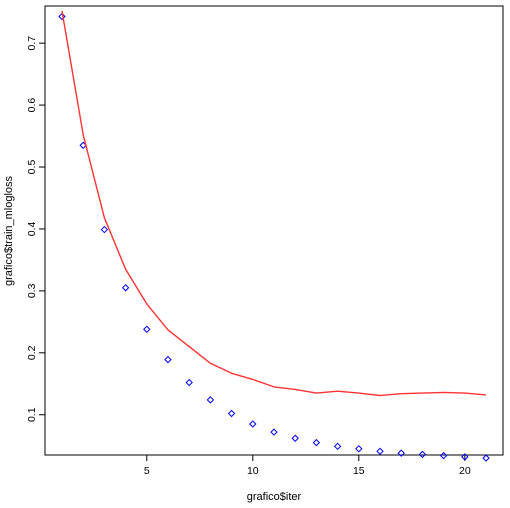 Image resolution: width=510 pixels, height=508 pixels. What do you see at coordinates (32, 414) in the screenshot?
I see `y-tick-label: 0.1` at bounding box center [32, 414].